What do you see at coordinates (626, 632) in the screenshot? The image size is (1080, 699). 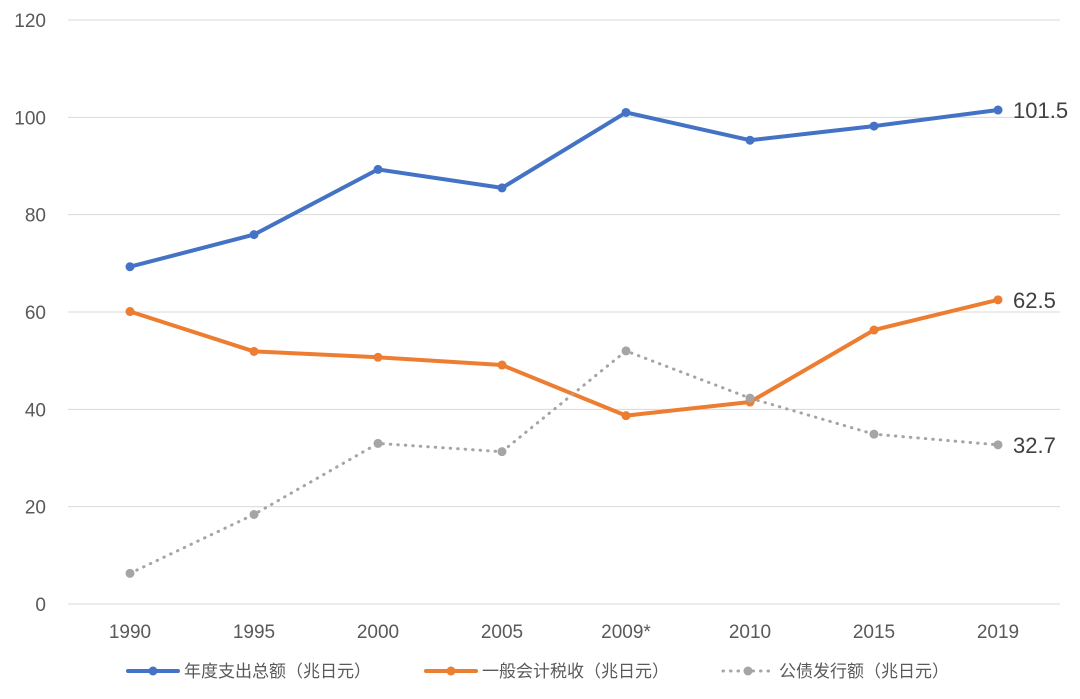 I see `x-tick-label: 2009*` at bounding box center [626, 632].